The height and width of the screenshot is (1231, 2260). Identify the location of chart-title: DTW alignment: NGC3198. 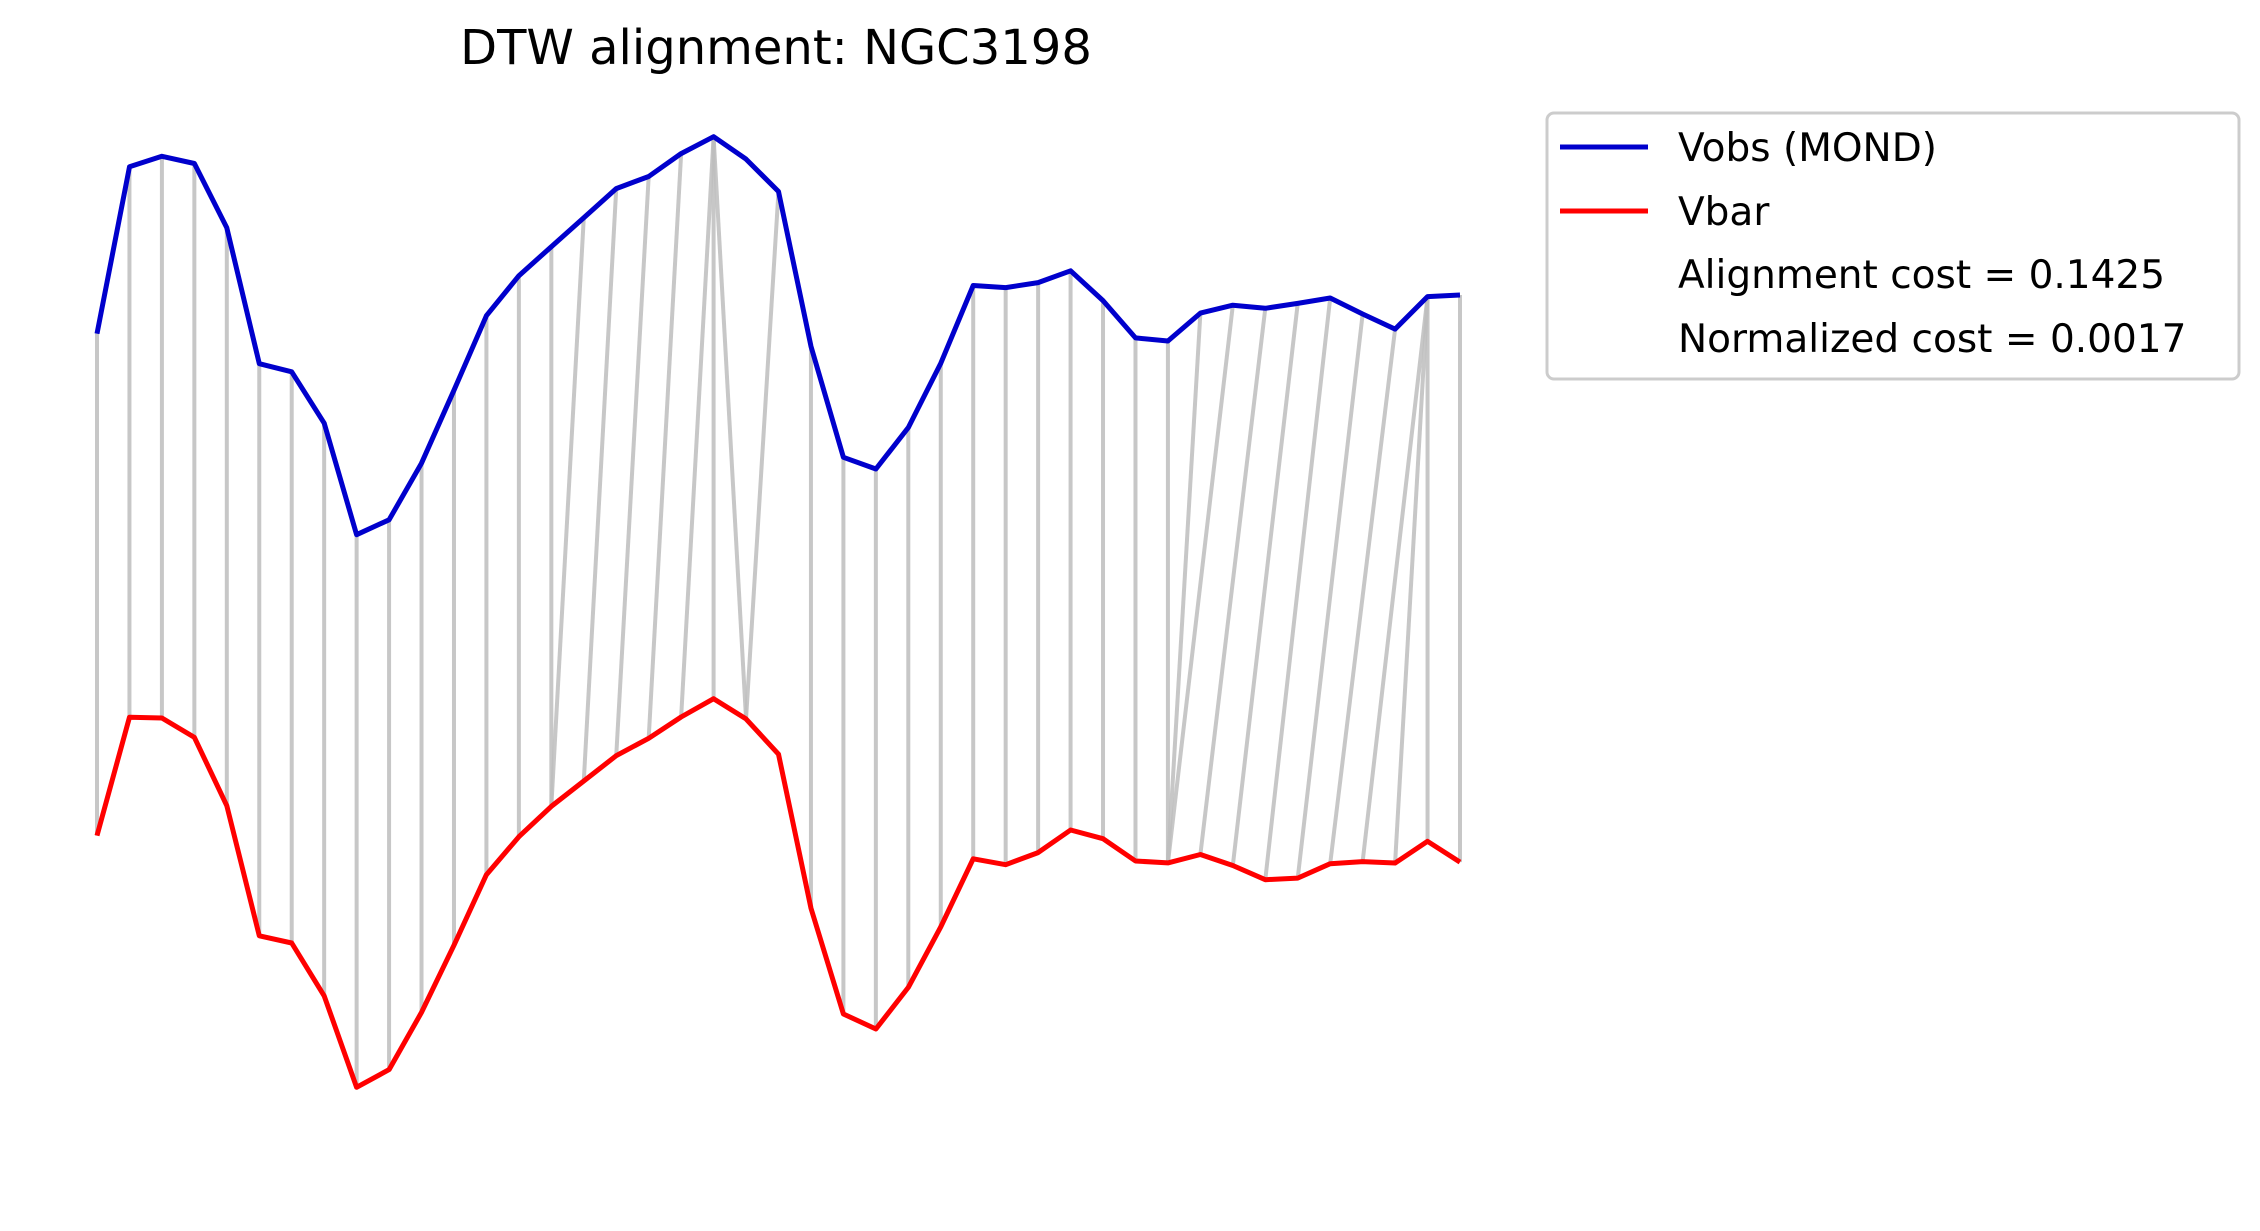
(776, 48).